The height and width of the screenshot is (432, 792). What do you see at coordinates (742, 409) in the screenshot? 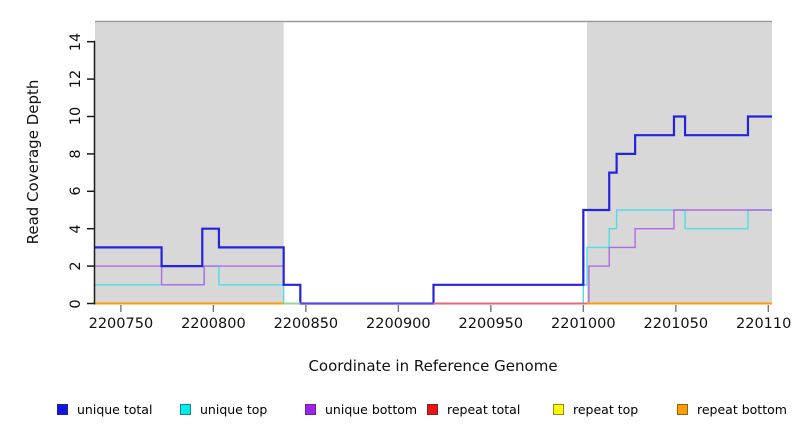
I see `legend-label: repeat bottom` at bounding box center [742, 409].